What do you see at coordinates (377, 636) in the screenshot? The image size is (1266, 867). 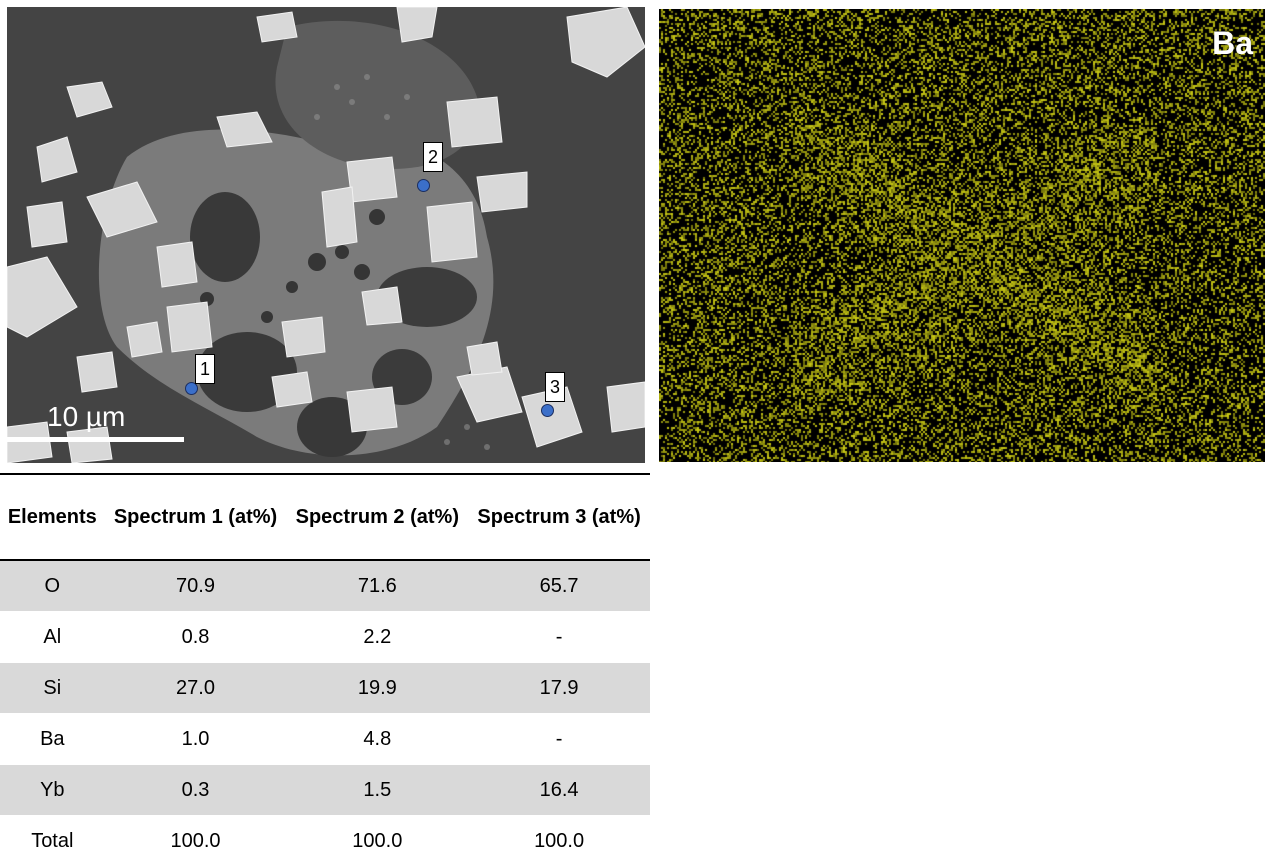 I see `value-cell: 2.2` at bounding box center [377, 636].